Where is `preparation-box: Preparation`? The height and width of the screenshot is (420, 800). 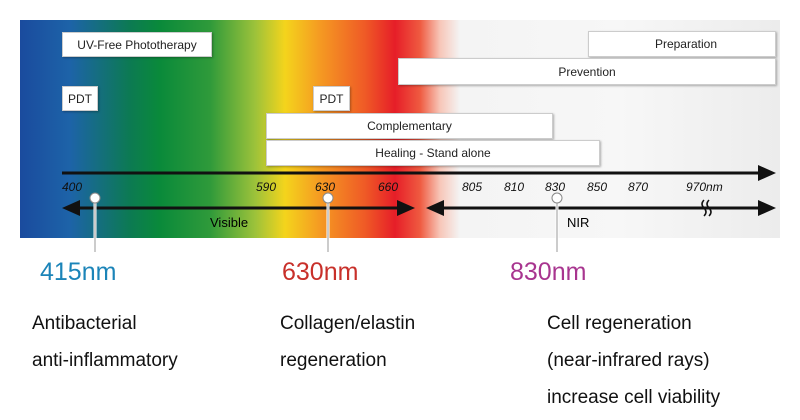
preparation-box: Preparation is located at coordinates (682, 44).